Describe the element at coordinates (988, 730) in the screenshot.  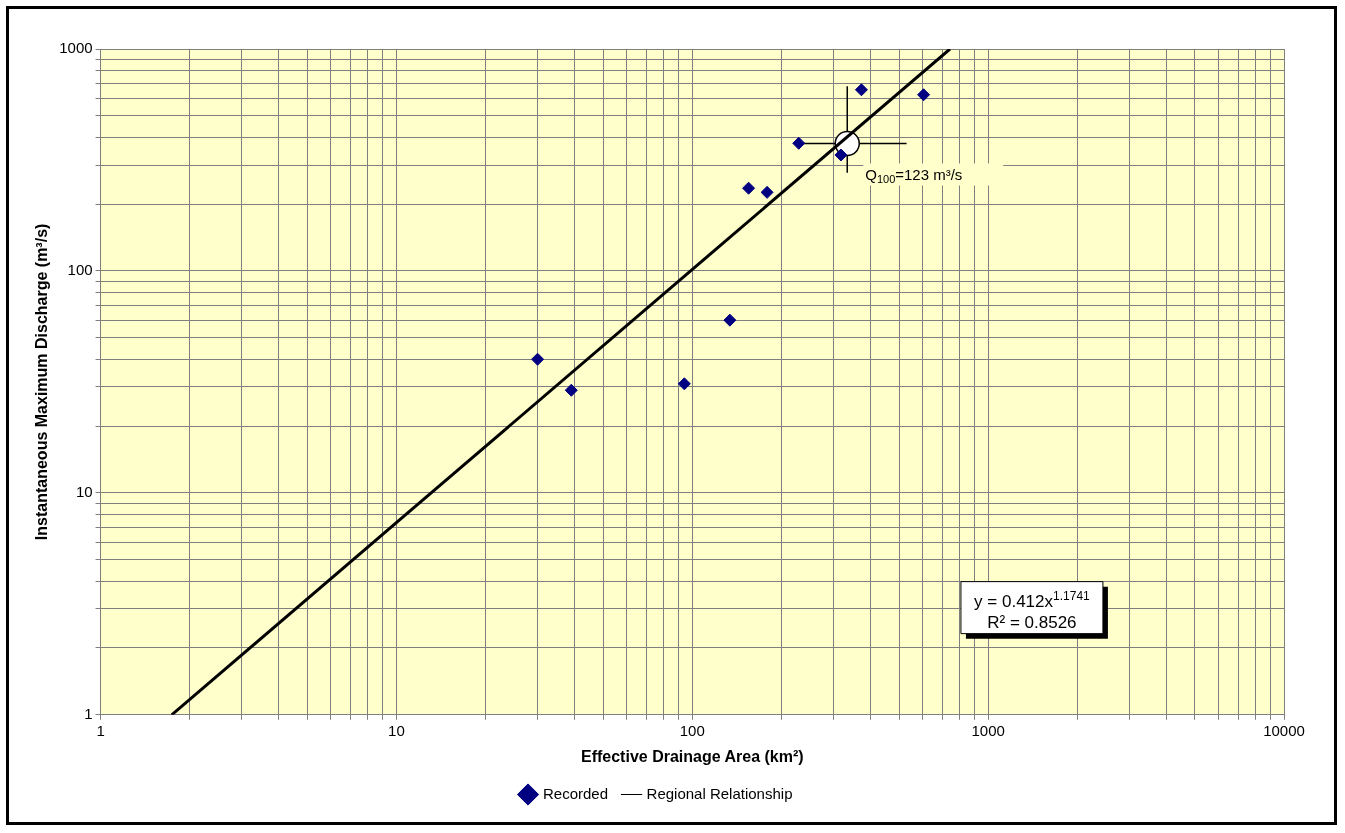
I see `x-tick-label: 1000` at that location.